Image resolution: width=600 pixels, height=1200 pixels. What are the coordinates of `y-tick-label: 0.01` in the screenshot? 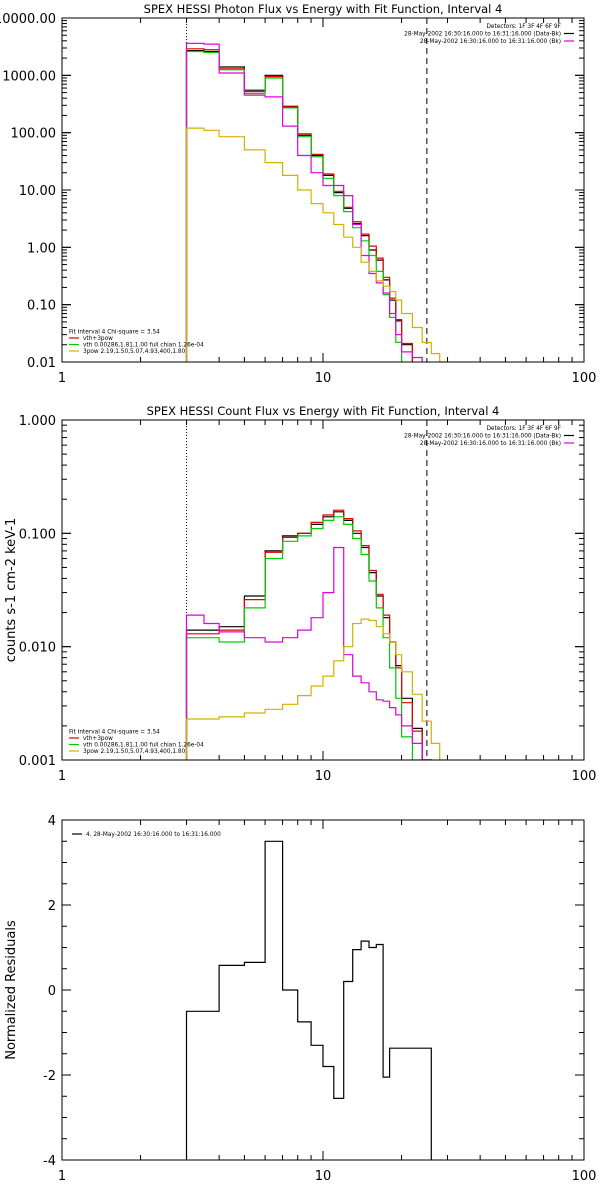 It's located at (41, 363).